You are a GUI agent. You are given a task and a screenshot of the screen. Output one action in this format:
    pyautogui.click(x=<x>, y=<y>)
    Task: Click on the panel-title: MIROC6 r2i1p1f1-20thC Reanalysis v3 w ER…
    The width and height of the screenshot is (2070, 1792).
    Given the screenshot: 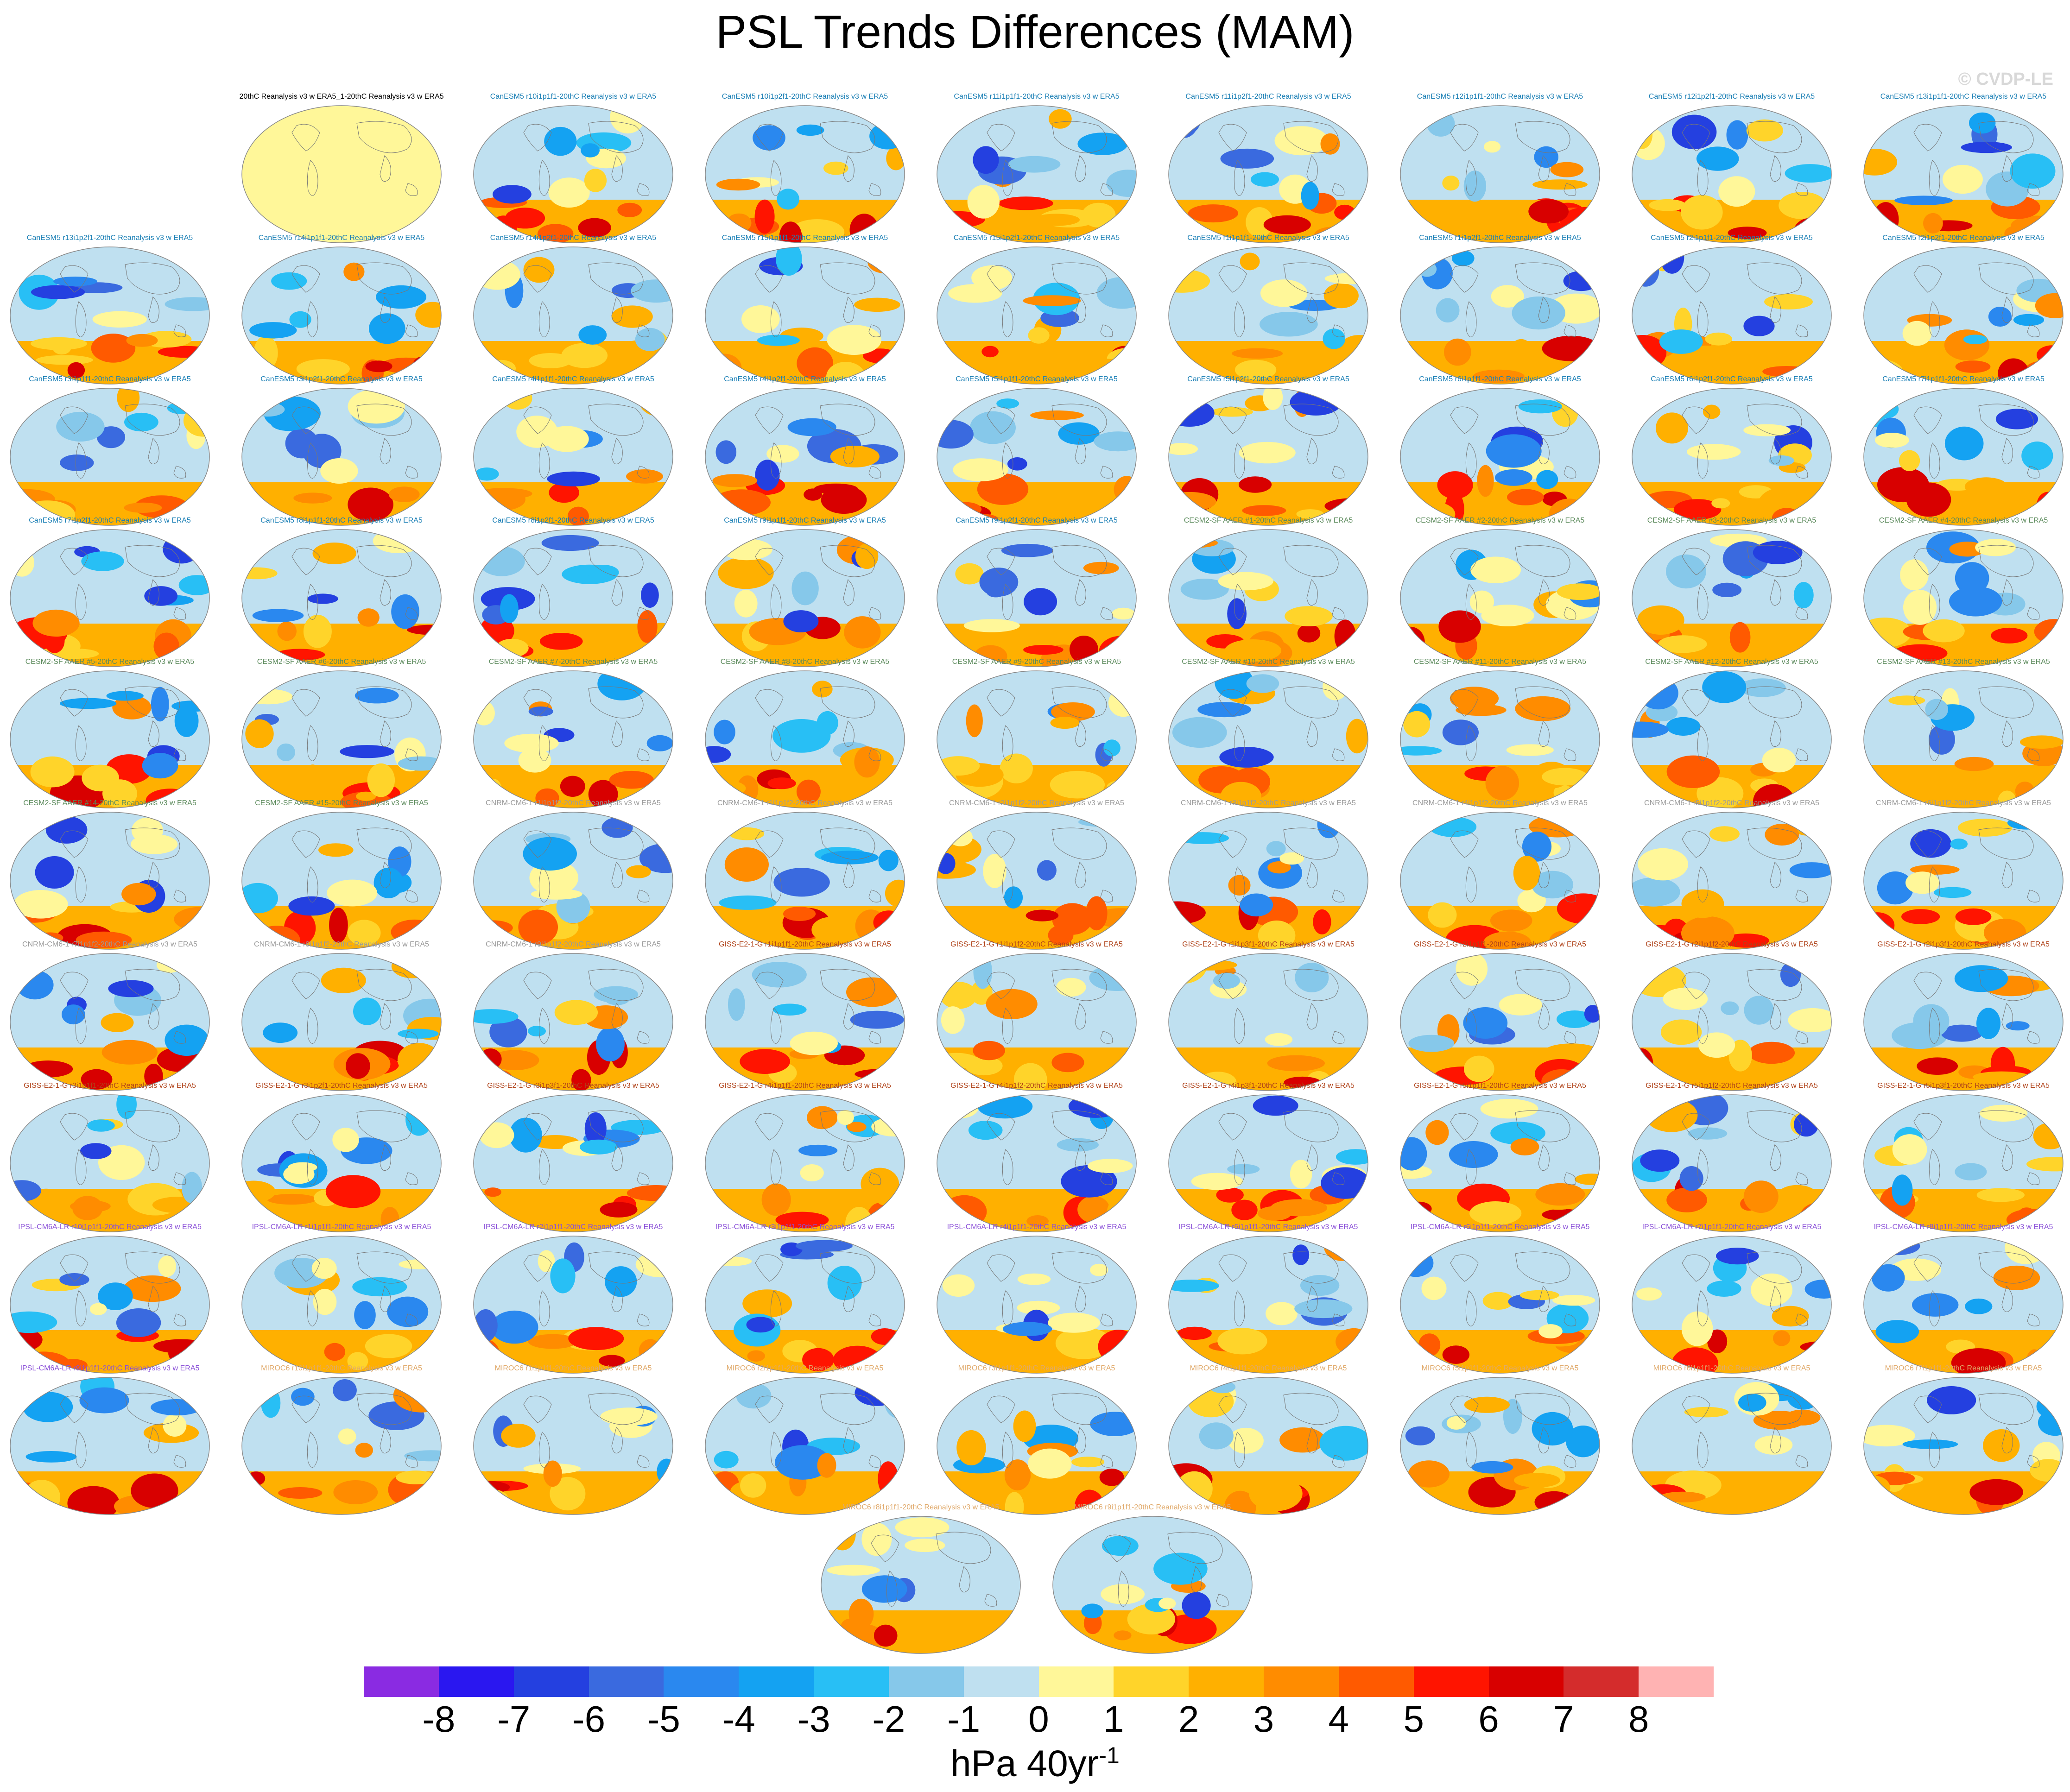 What is the action you would take?
    pyautogui.click(x=805, y=1368)
    